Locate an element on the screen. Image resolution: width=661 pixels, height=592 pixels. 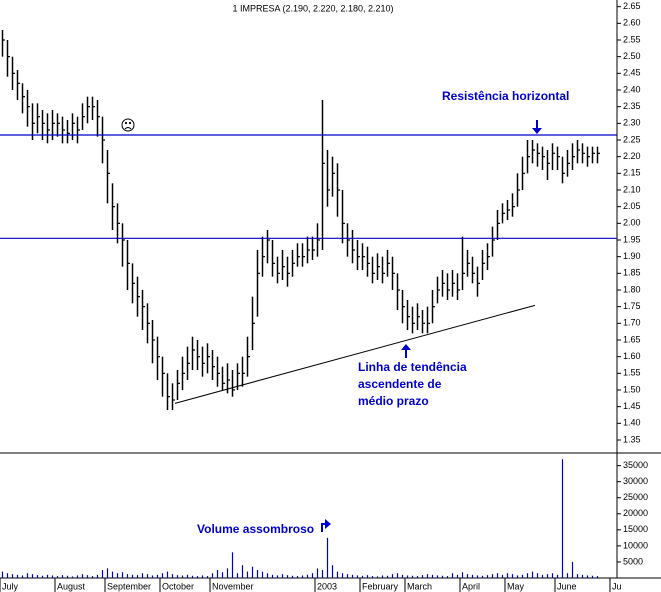
y-tick-label: 2.45 is located at coordinates (632, 73).